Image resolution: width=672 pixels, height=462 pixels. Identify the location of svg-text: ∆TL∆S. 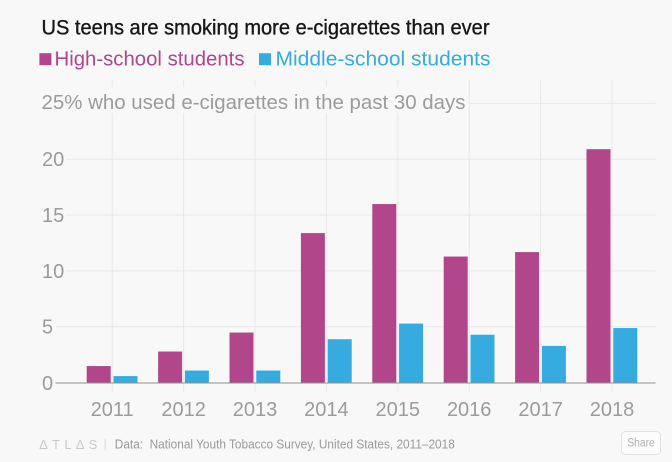
(71, 444).